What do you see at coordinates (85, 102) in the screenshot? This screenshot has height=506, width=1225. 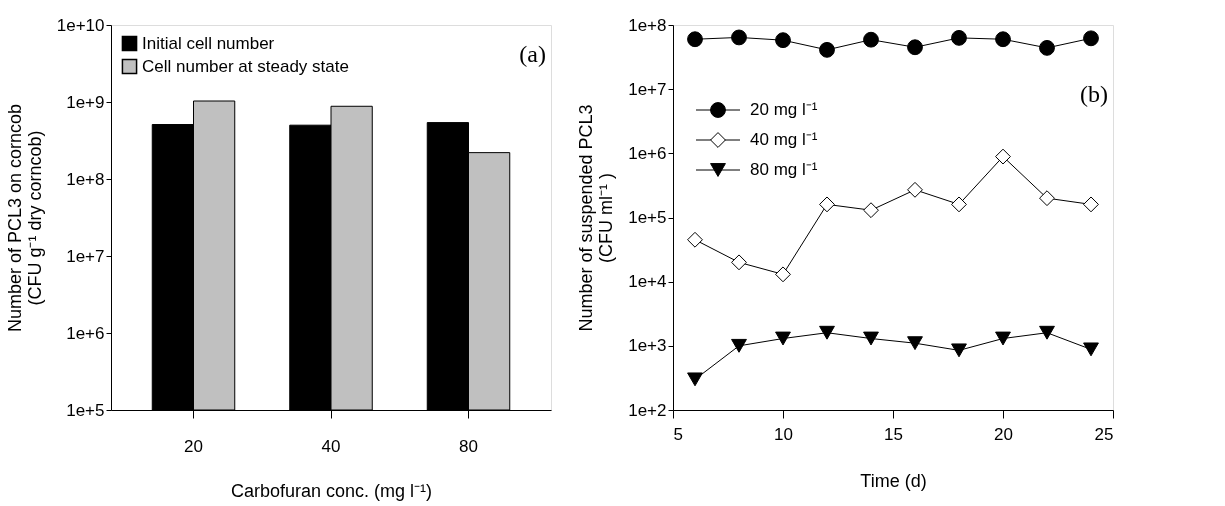 I see `y-tick-label: 1e+9` at bounding box center [85, 102].